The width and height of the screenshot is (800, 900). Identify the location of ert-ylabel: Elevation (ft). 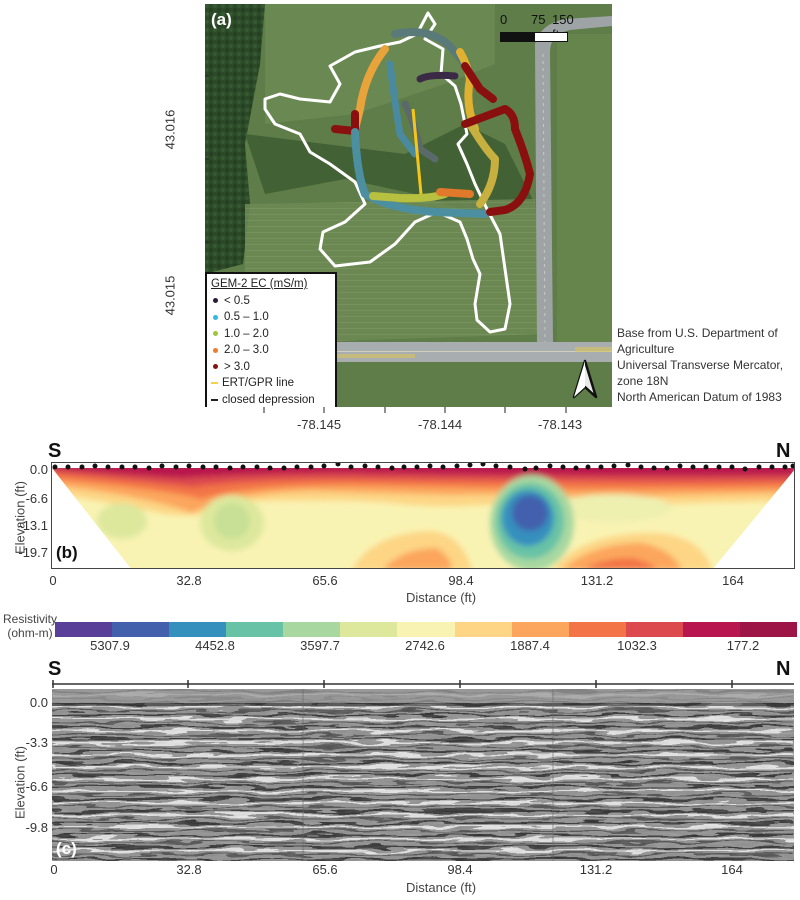
(20, 517).